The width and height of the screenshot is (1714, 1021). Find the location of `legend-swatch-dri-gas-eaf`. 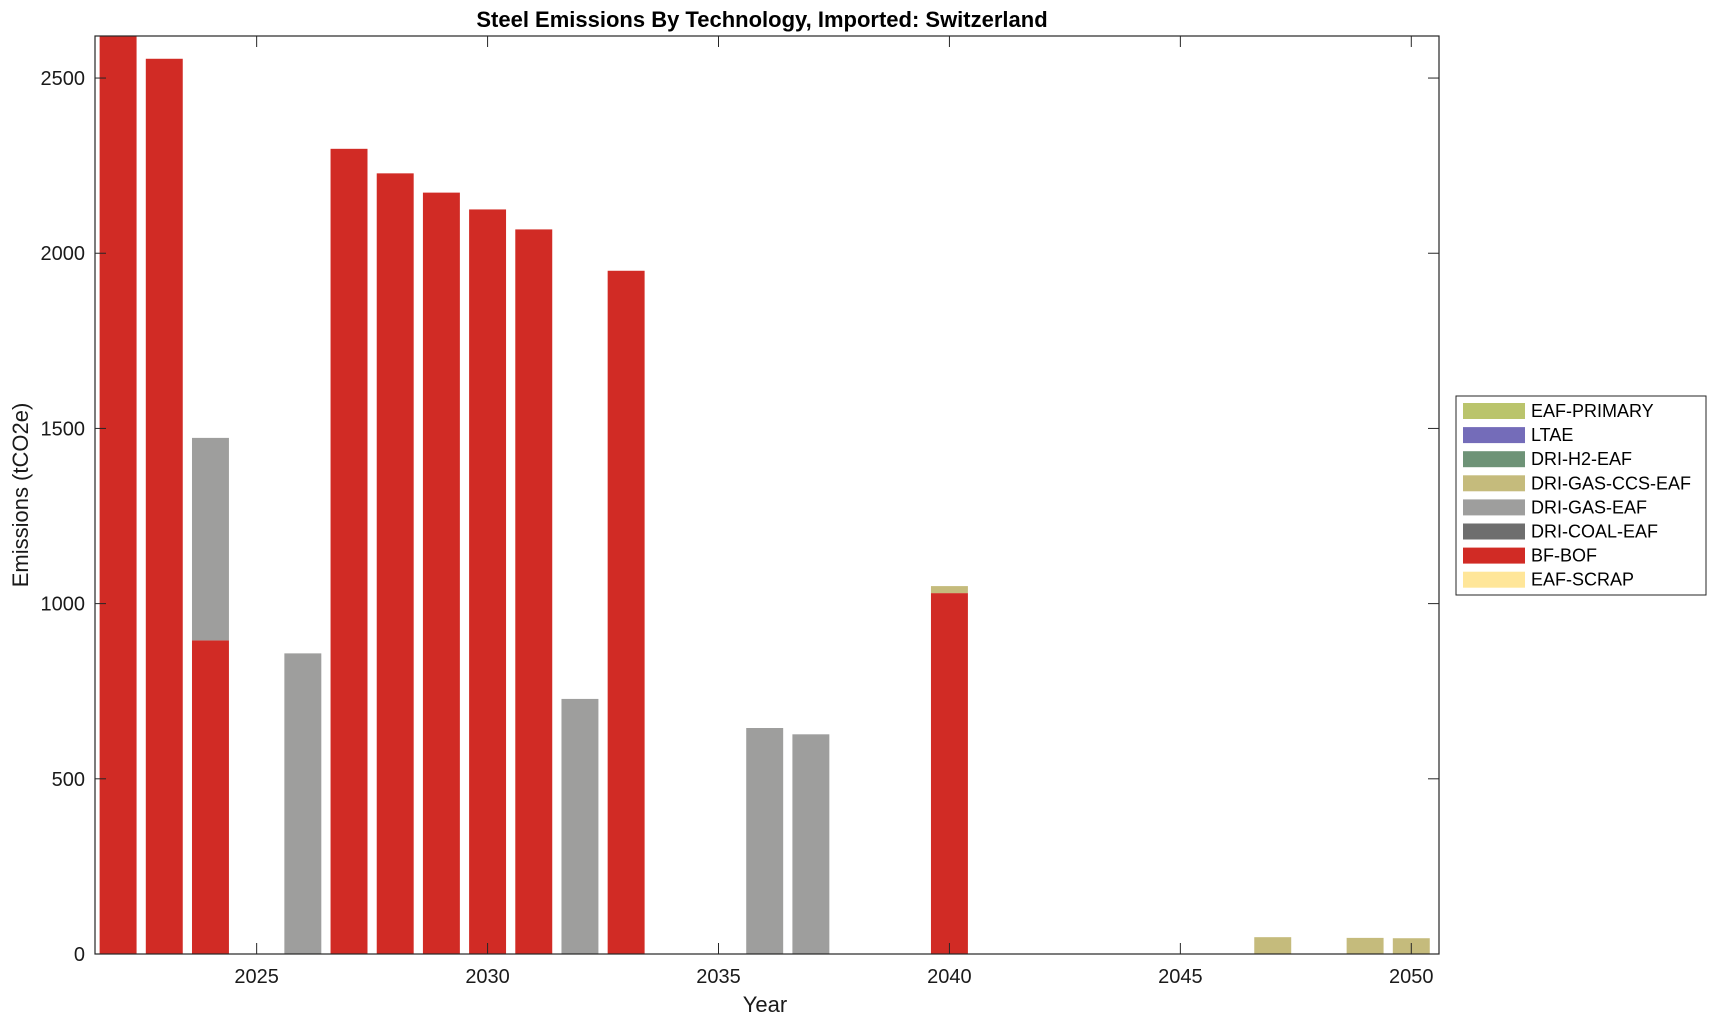

legend-swatch-dri-gas-eaf is located at coordinates (1494, 507).